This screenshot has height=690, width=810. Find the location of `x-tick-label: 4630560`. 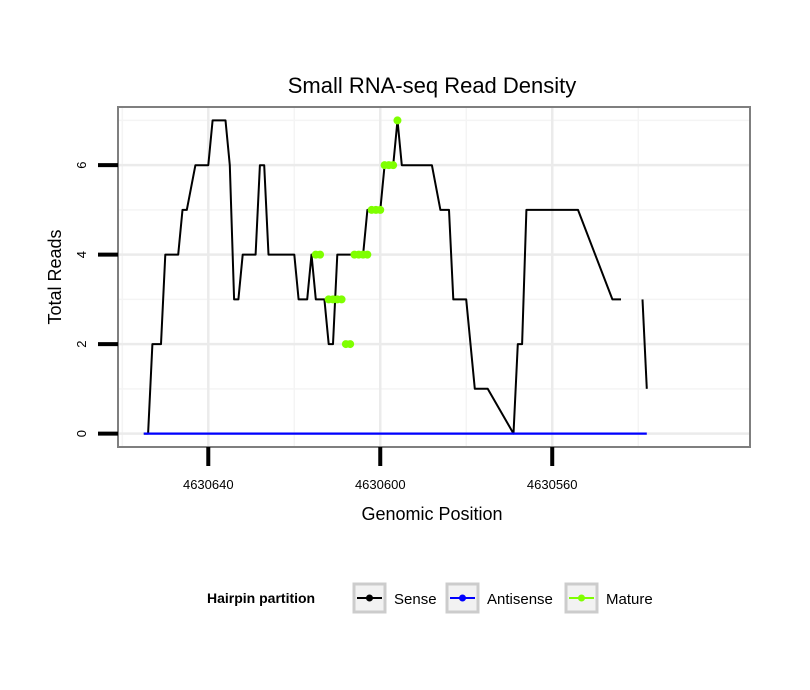

x-tick-label: 4630560 is located at coordinates (552, 484).